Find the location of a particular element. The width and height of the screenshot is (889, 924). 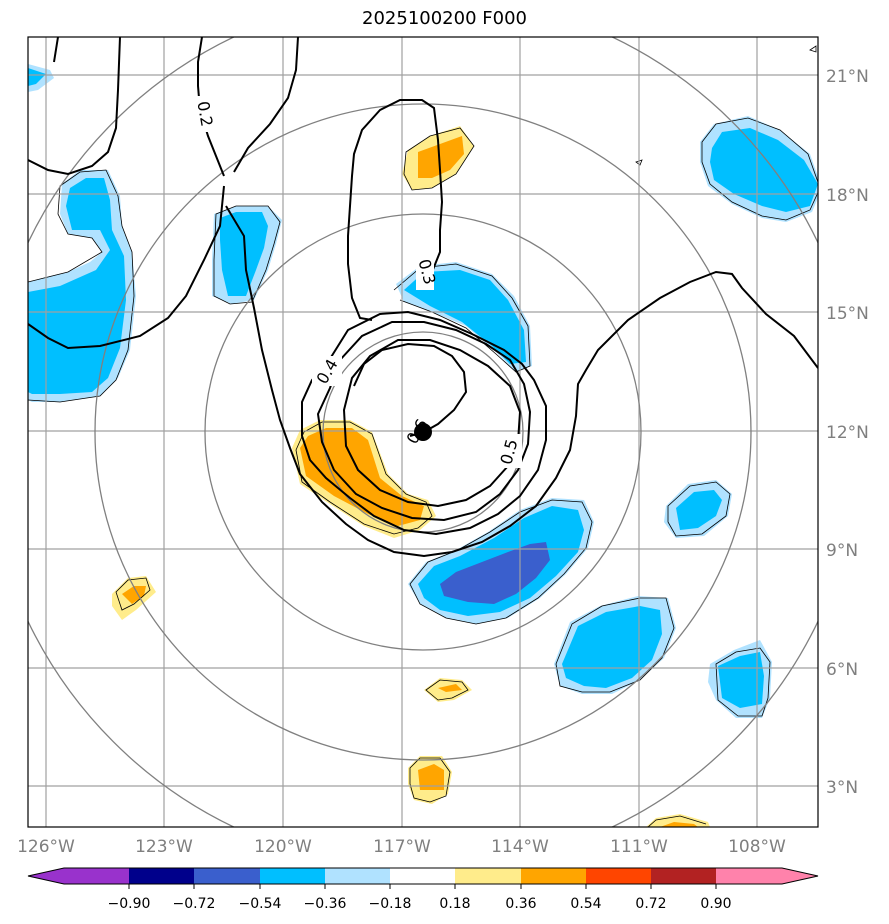

contour-label-0-2: 0.2 is located at coordinates (204, 114).